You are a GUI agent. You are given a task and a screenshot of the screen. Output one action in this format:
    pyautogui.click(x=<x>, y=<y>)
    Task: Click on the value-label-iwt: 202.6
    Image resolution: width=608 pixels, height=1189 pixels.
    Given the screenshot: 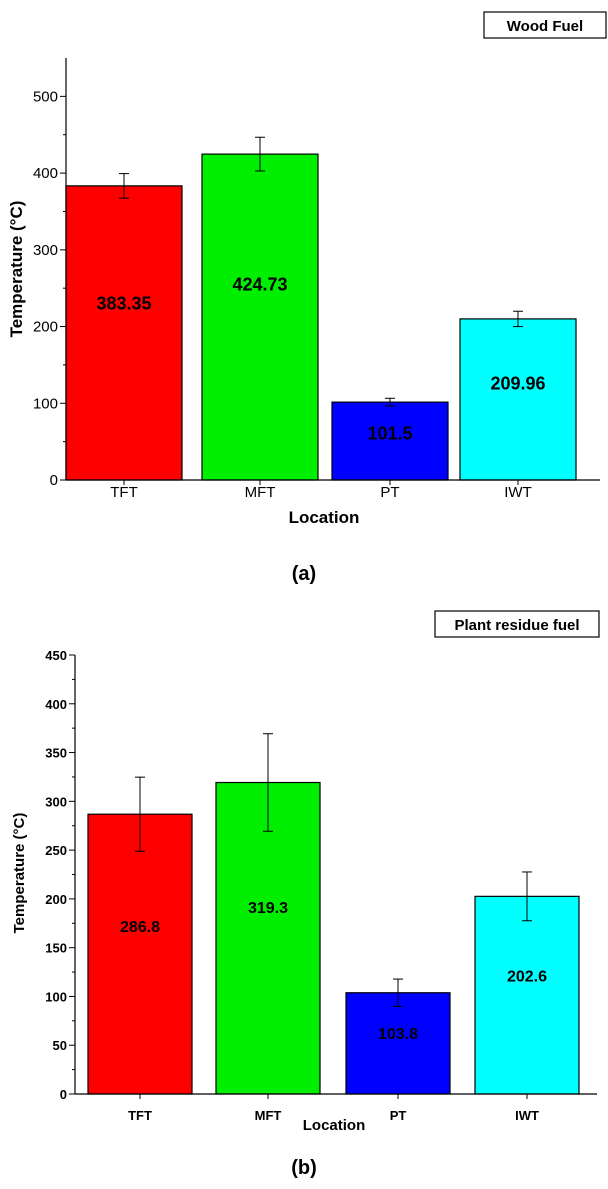 What is the action you would take?
    pyautogui.click(x=527, y=976)
    